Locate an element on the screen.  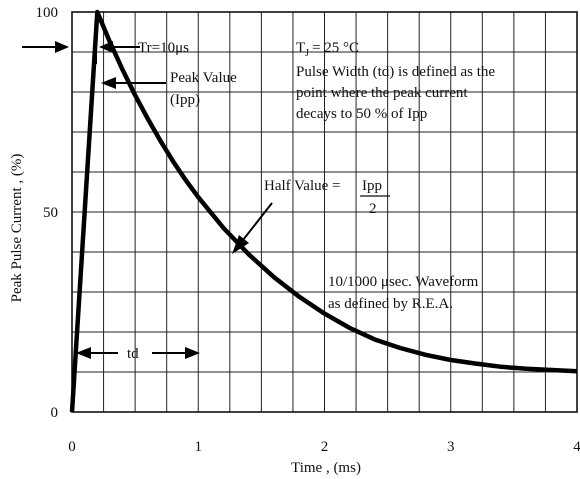
half-value-arrowhead is located at coordinates (240, 244).